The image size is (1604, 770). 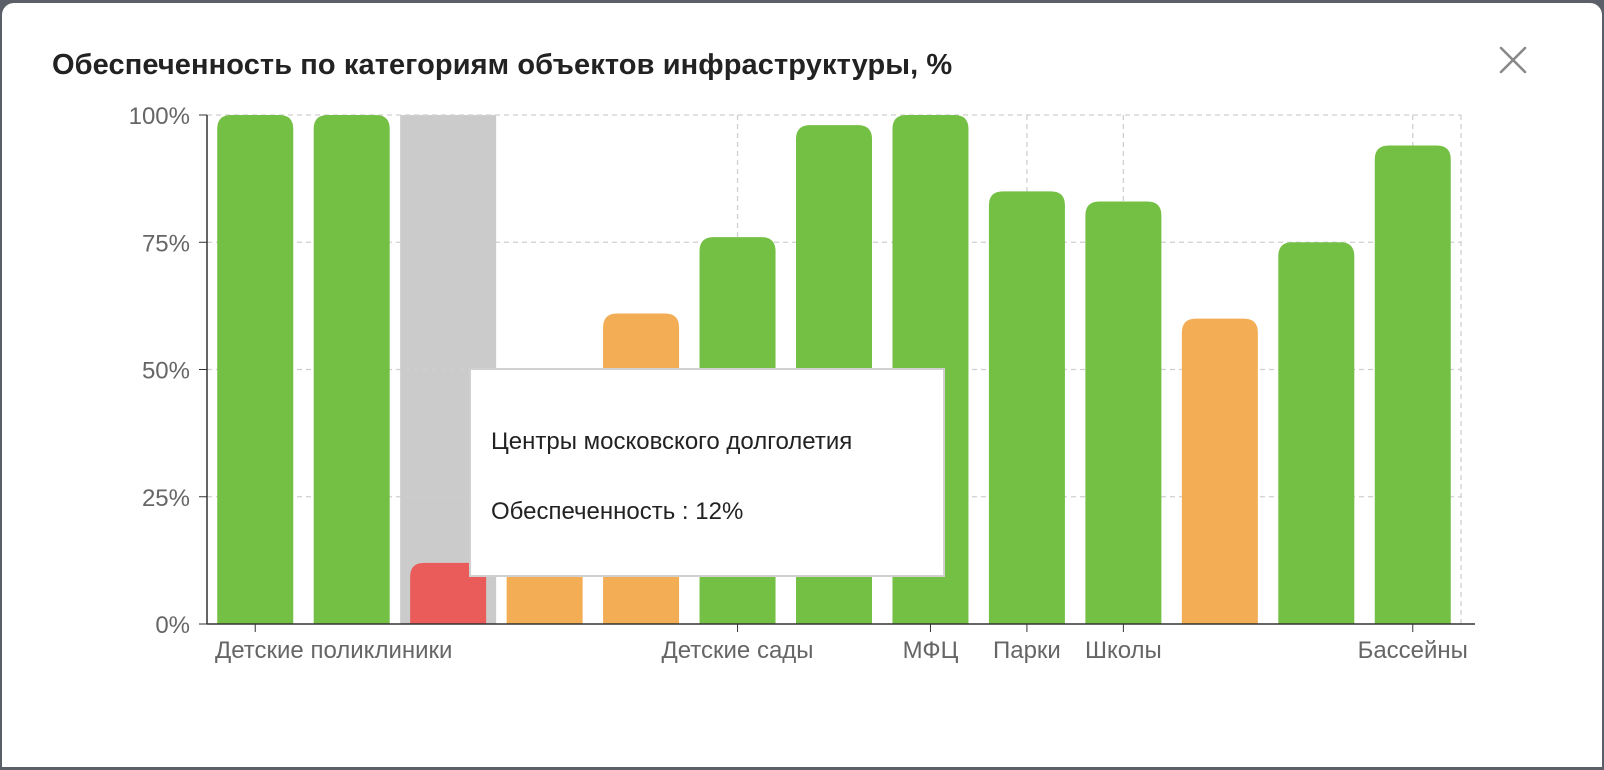 I want to click on x-tick-label: Школы, so click(x=1123, y=650).